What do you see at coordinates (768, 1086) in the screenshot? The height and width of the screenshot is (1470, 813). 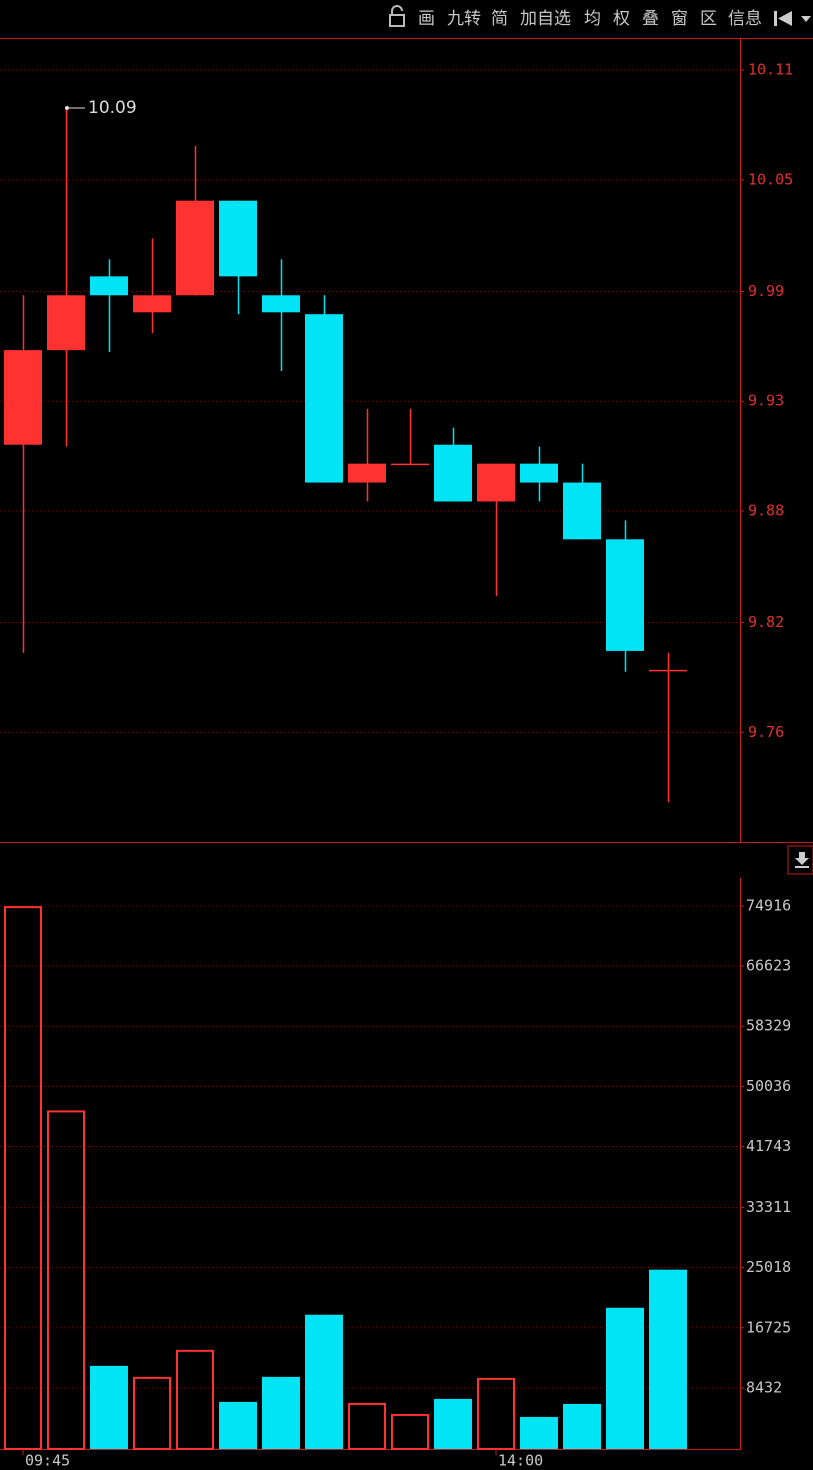 I see `y-tick-label: 50036` at bounding box center [768, 1086].